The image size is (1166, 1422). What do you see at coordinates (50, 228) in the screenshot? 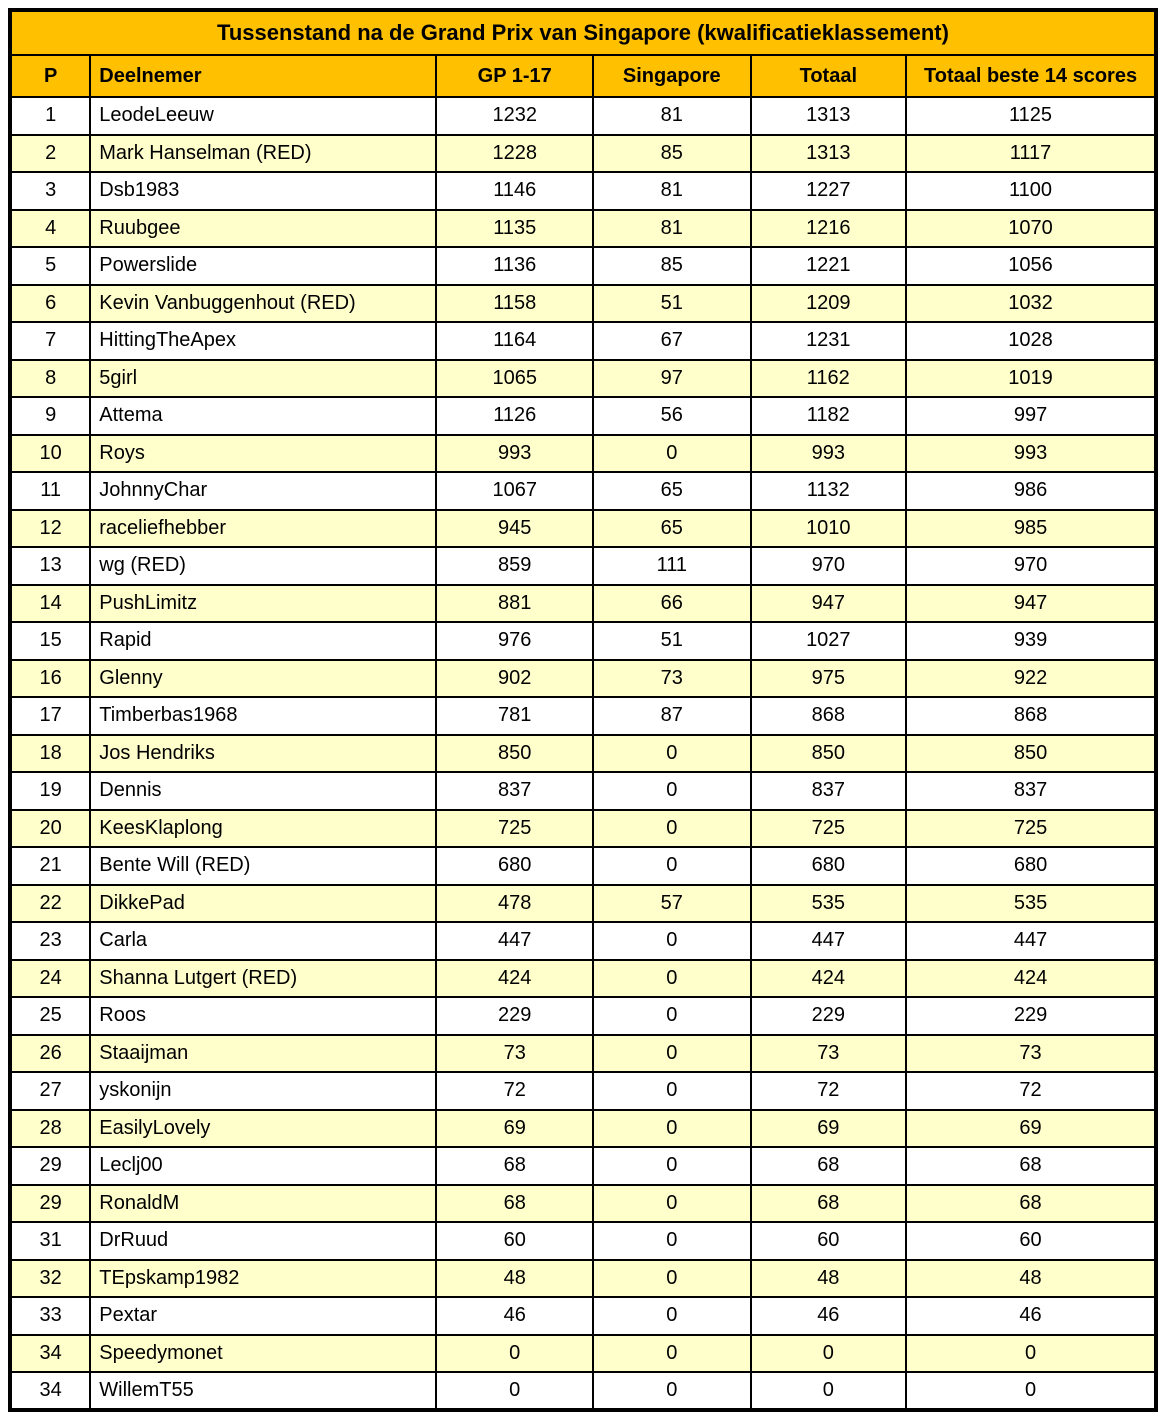
I see `rank-cell: 4` at bounding box center [50, 228].